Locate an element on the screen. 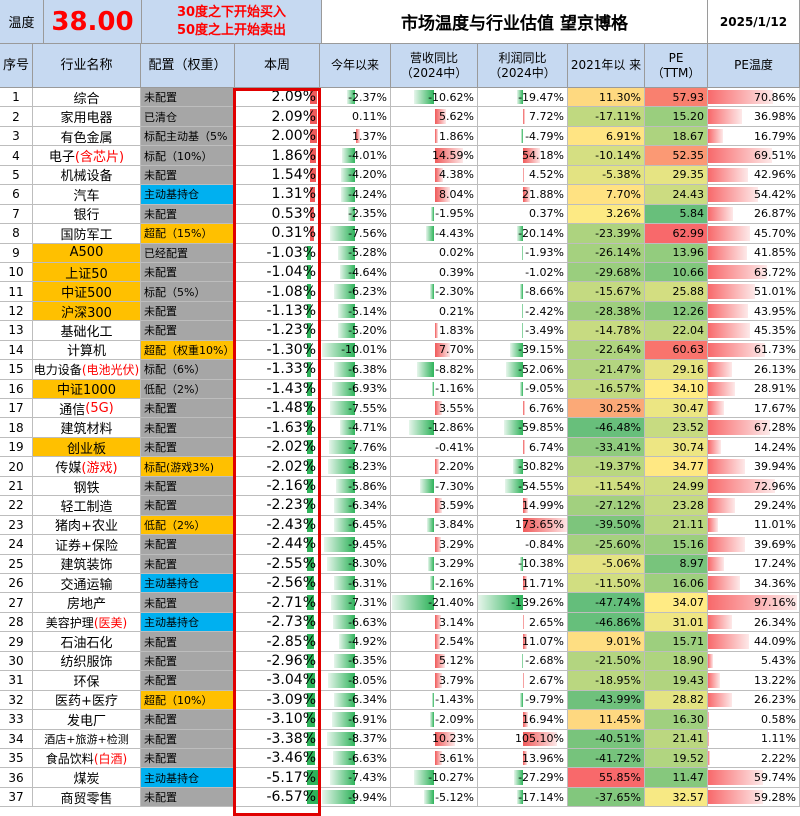 This screenshot has height=816, width=800. col-pe: PE （TTM） is located at coordinates (676, 66).